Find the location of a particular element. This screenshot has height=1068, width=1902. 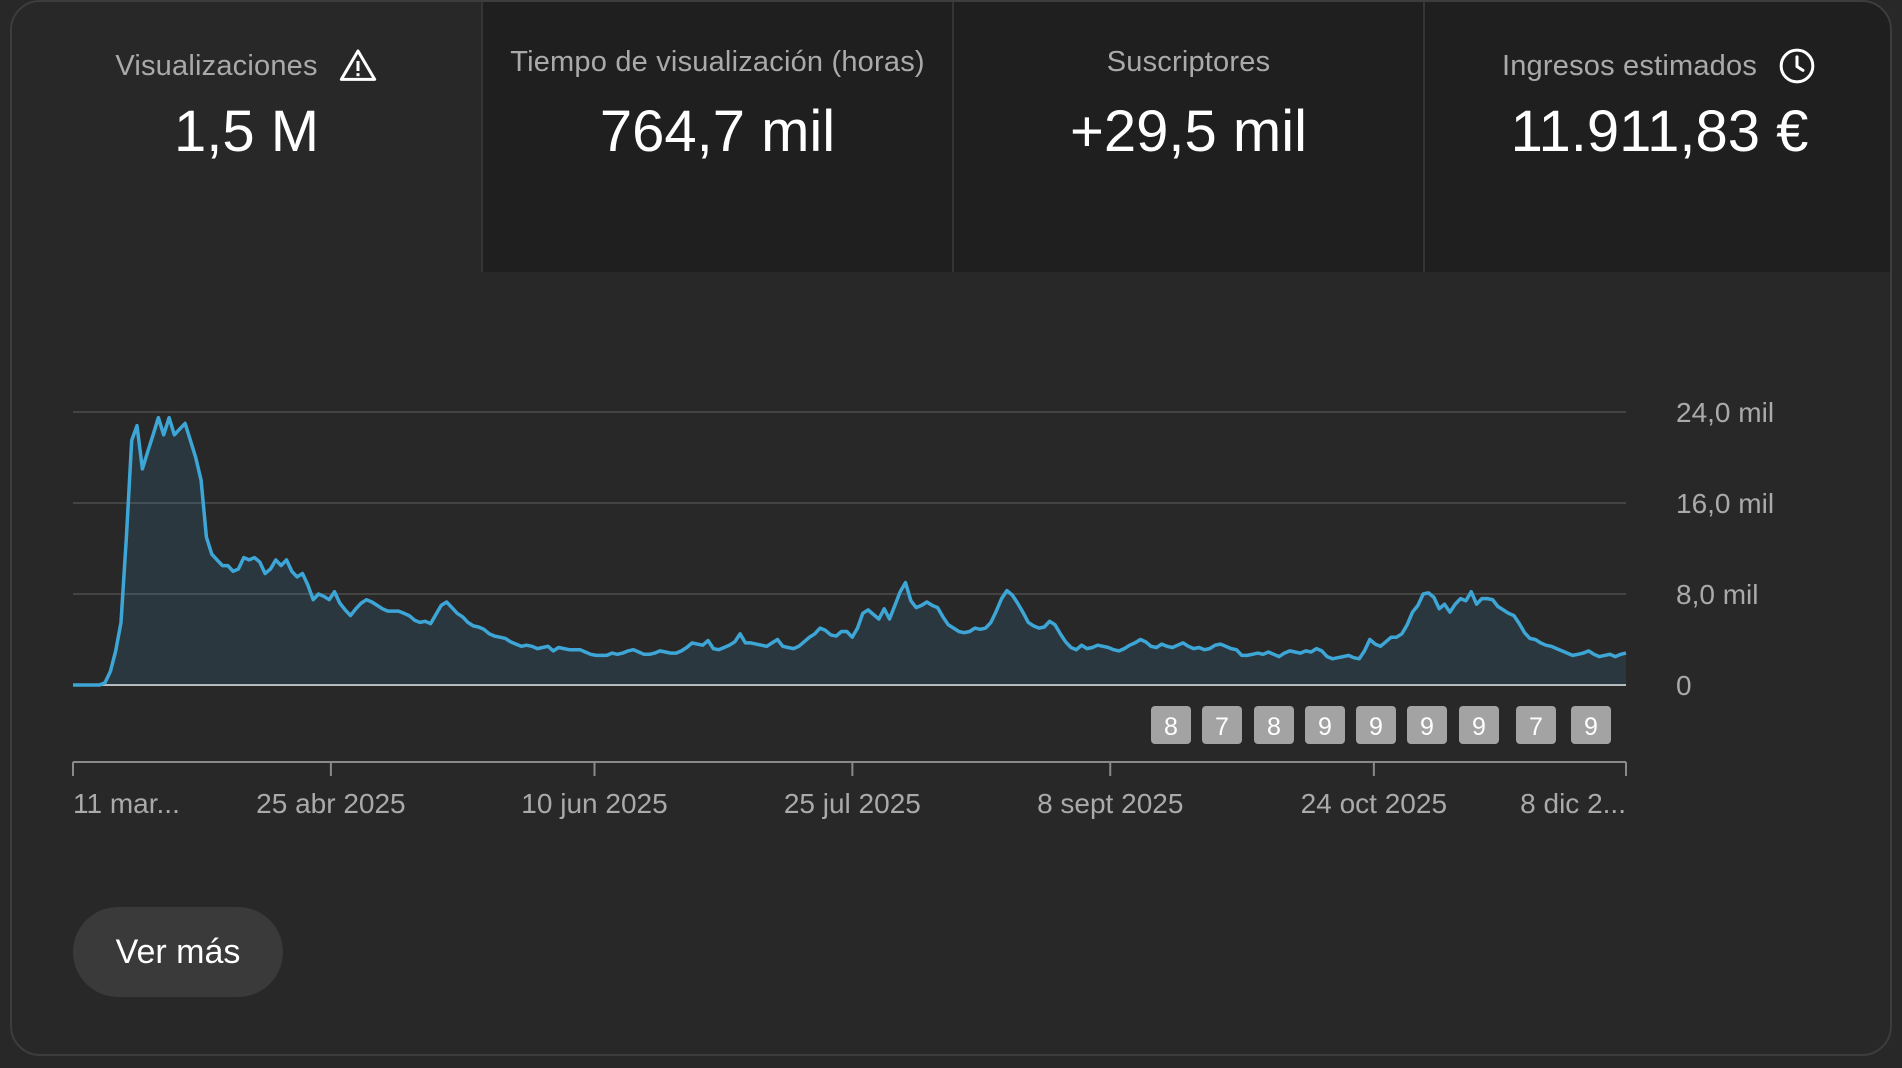

event-markers: 8 7 8 9 9 9 9 7 9 is located at coordinates (1381, 725).